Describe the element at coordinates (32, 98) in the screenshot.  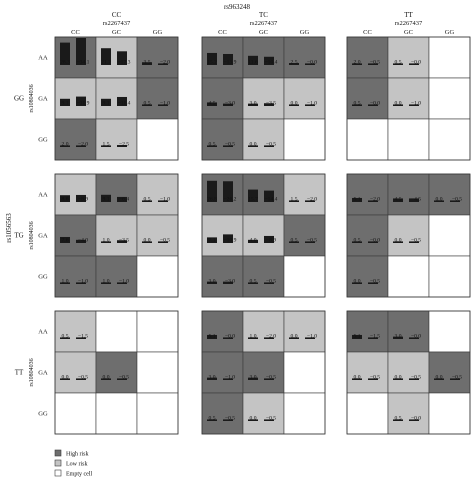
I see `inner-row-var-label: rs10804036` at that location.